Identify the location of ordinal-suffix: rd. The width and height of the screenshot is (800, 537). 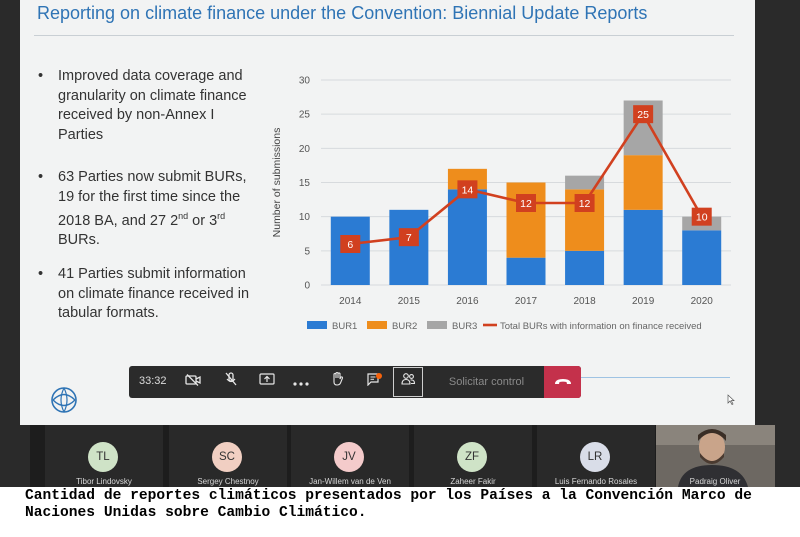
(221, 216).